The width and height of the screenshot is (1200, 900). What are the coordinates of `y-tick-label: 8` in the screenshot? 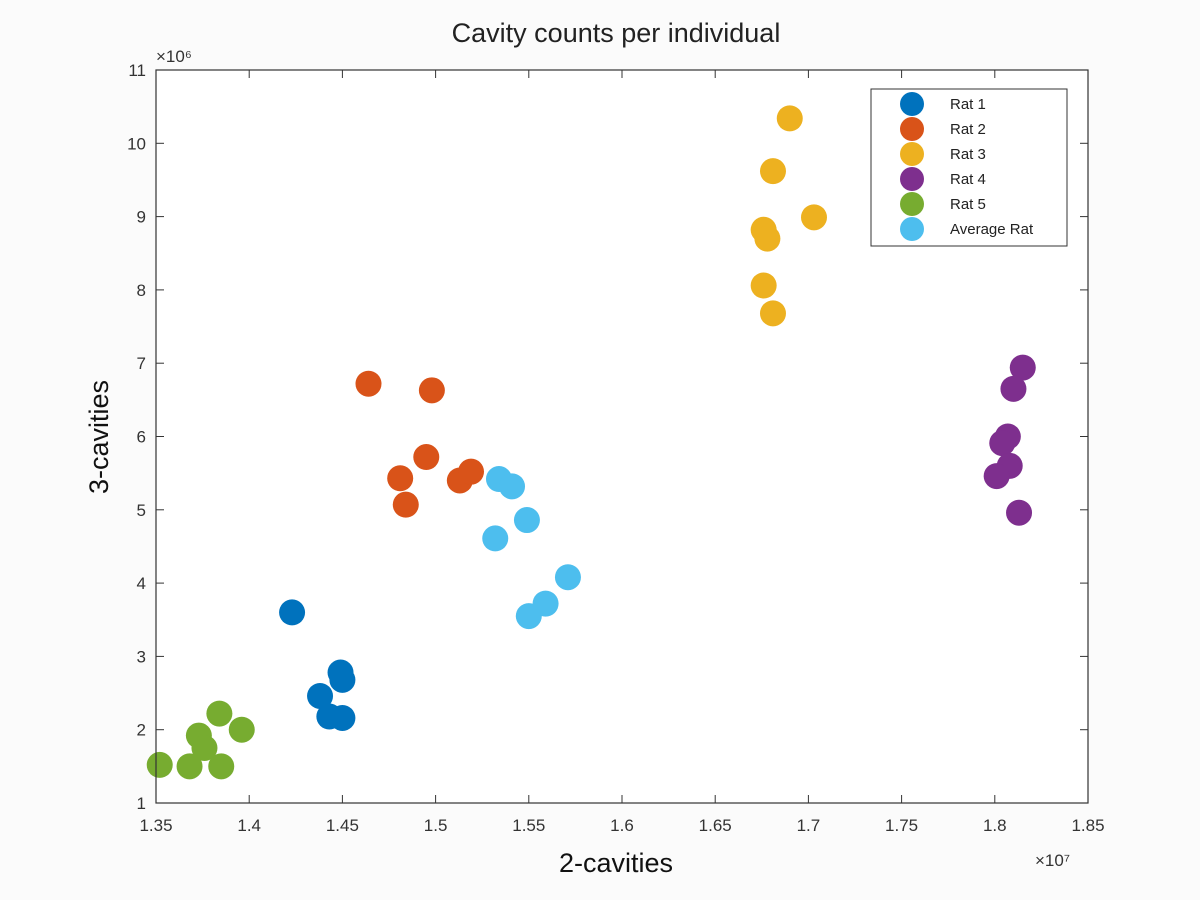 It's located at (141, 290).